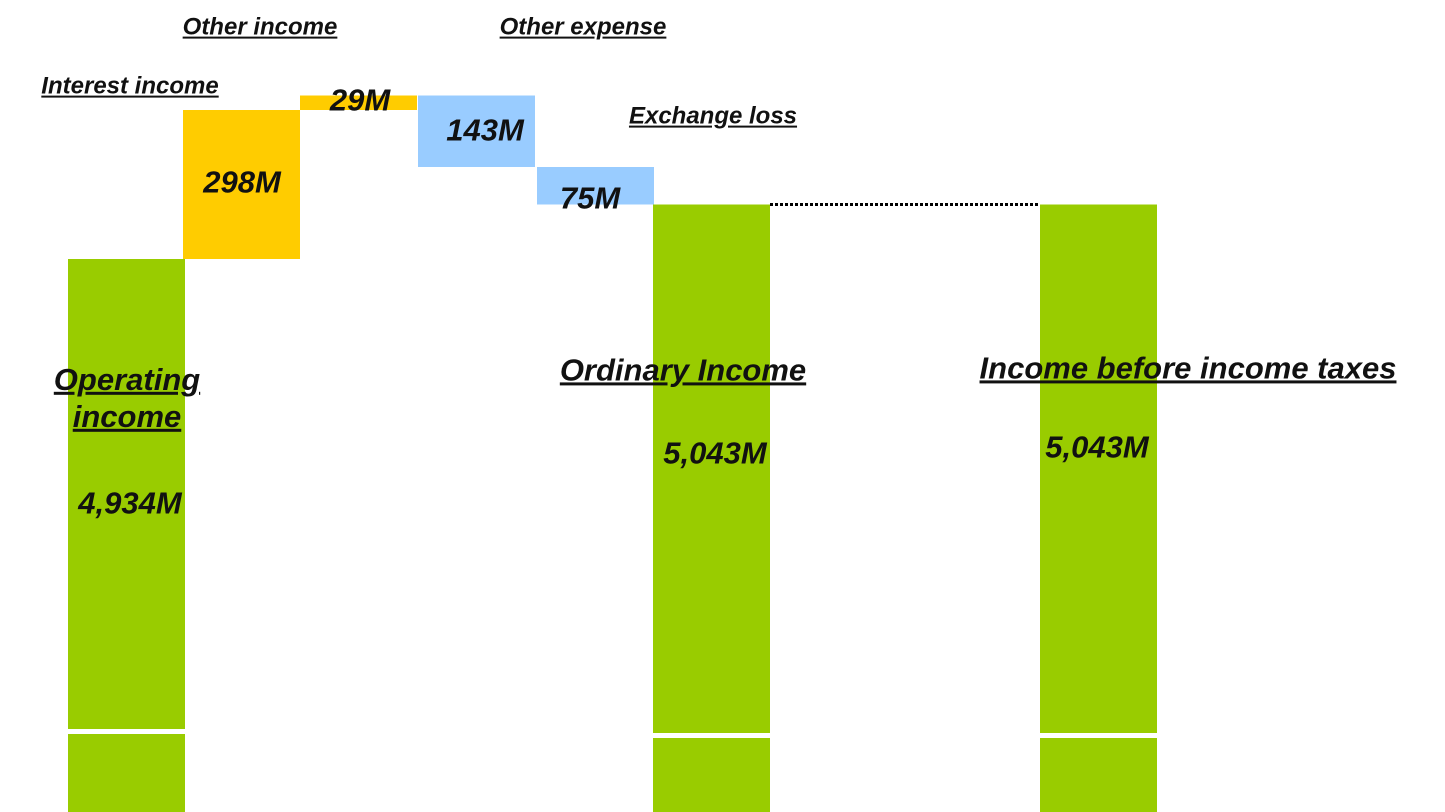  I want to click on category-label: Other expense, so click(583, 27).